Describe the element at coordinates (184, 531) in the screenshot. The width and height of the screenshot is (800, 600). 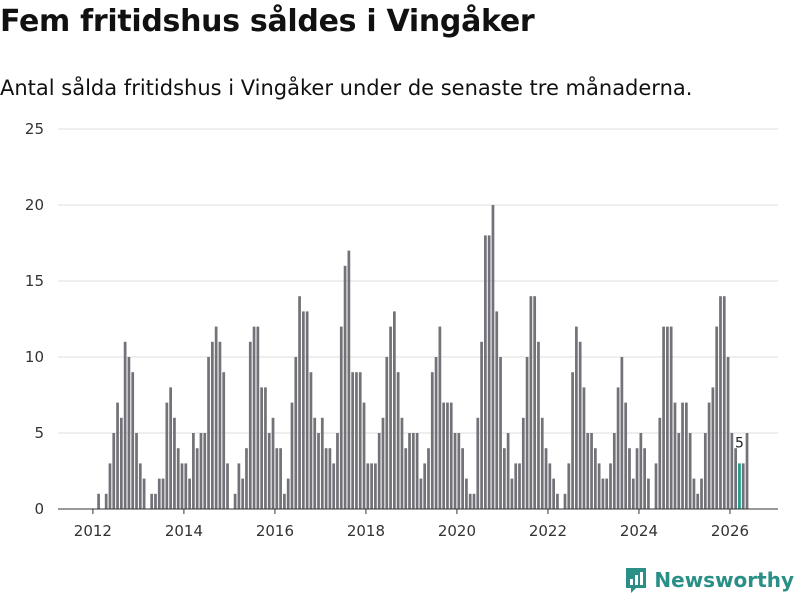
I see `x-tick-label: 2014` at that location.